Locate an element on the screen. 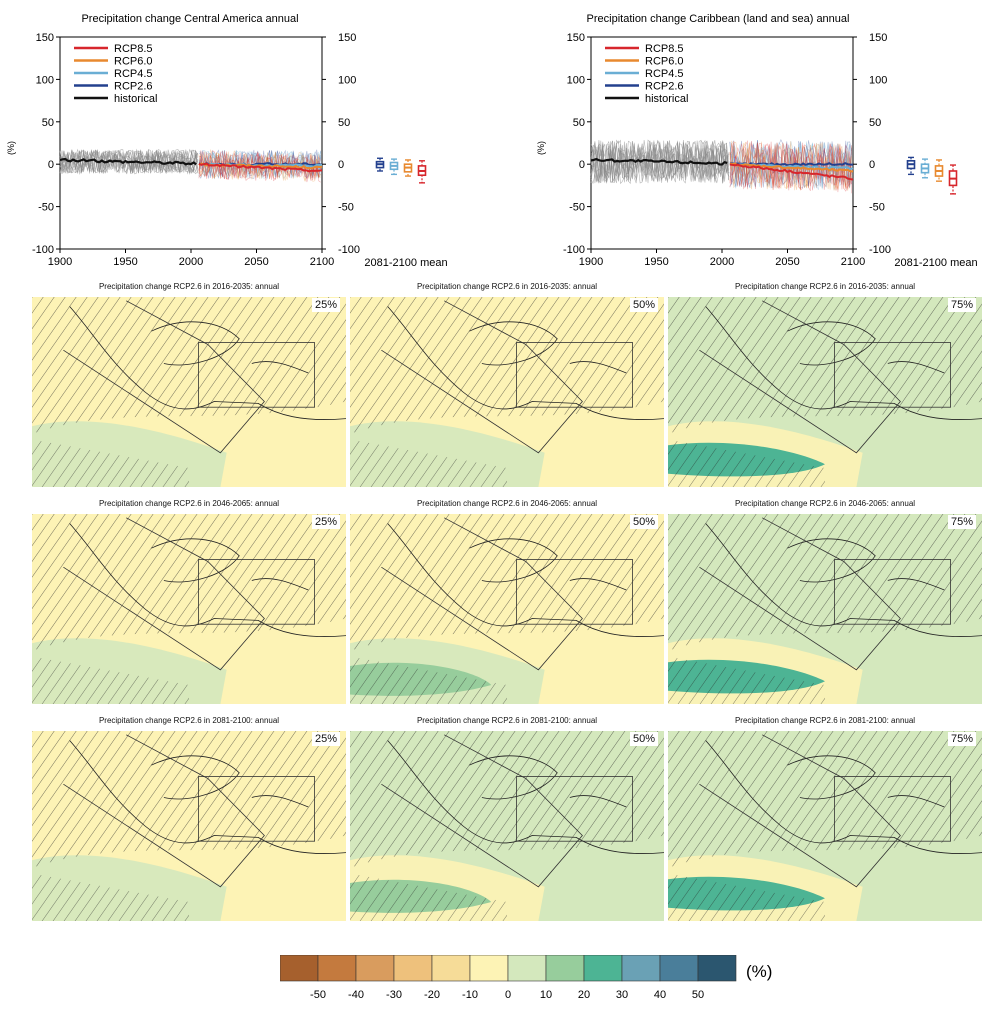  y-tick-label-right: 0 is located at coordinates (872, 165).